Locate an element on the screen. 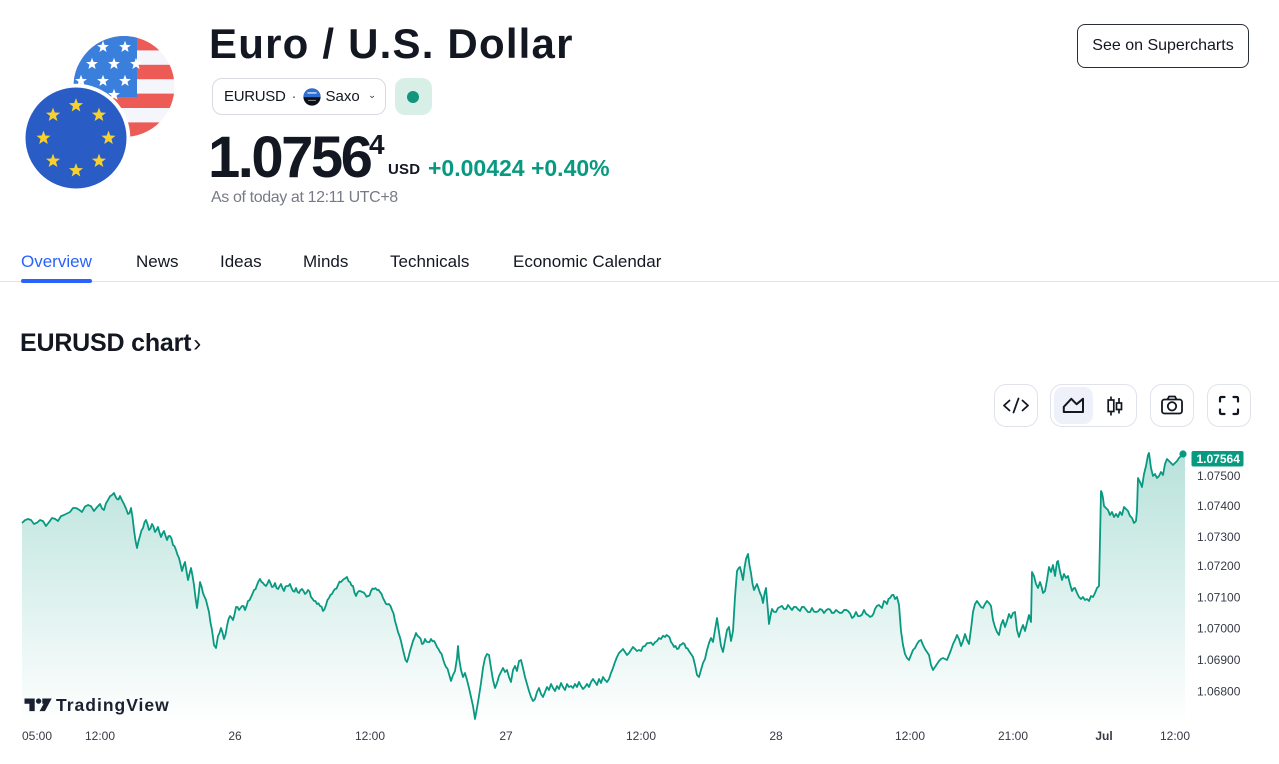  svg-text: 1.07200 is located at coordinates (1219, 566).